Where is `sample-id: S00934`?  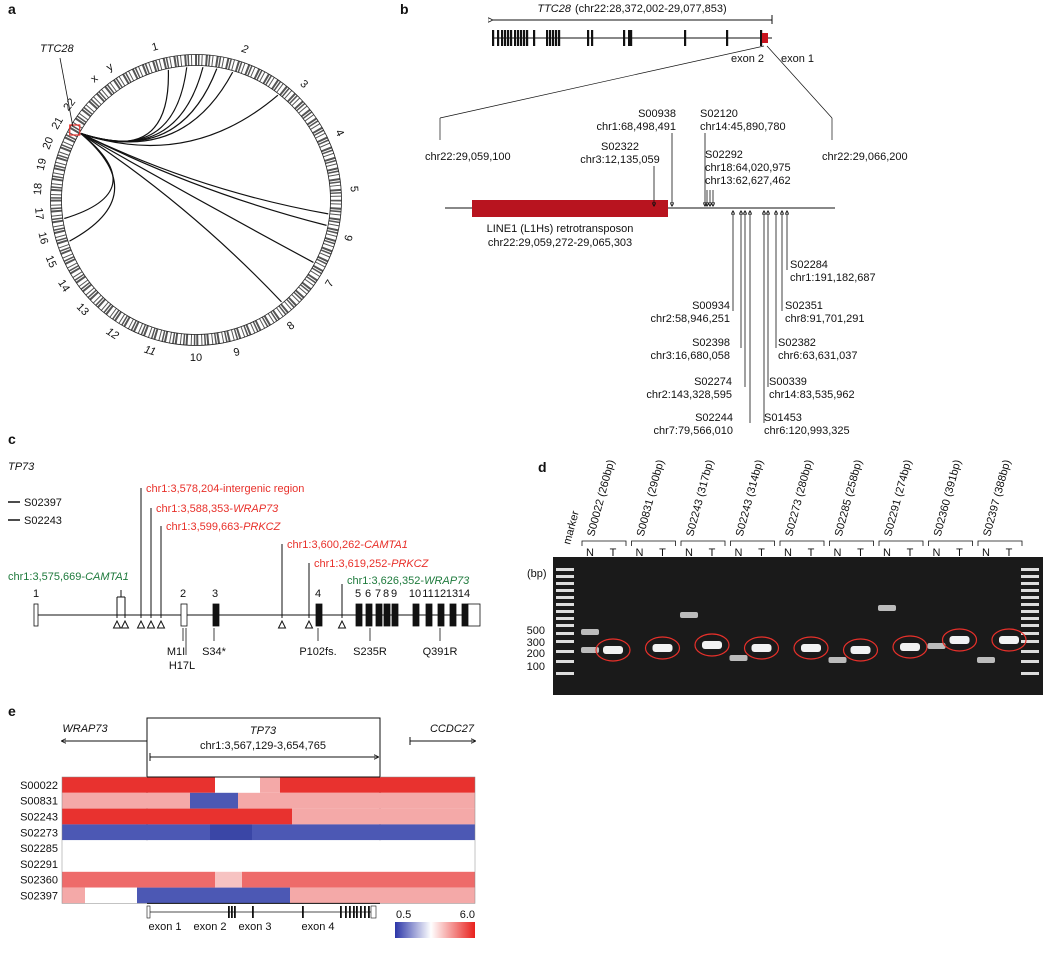 sample-id: S00934 is located at coordinates (711, 306).